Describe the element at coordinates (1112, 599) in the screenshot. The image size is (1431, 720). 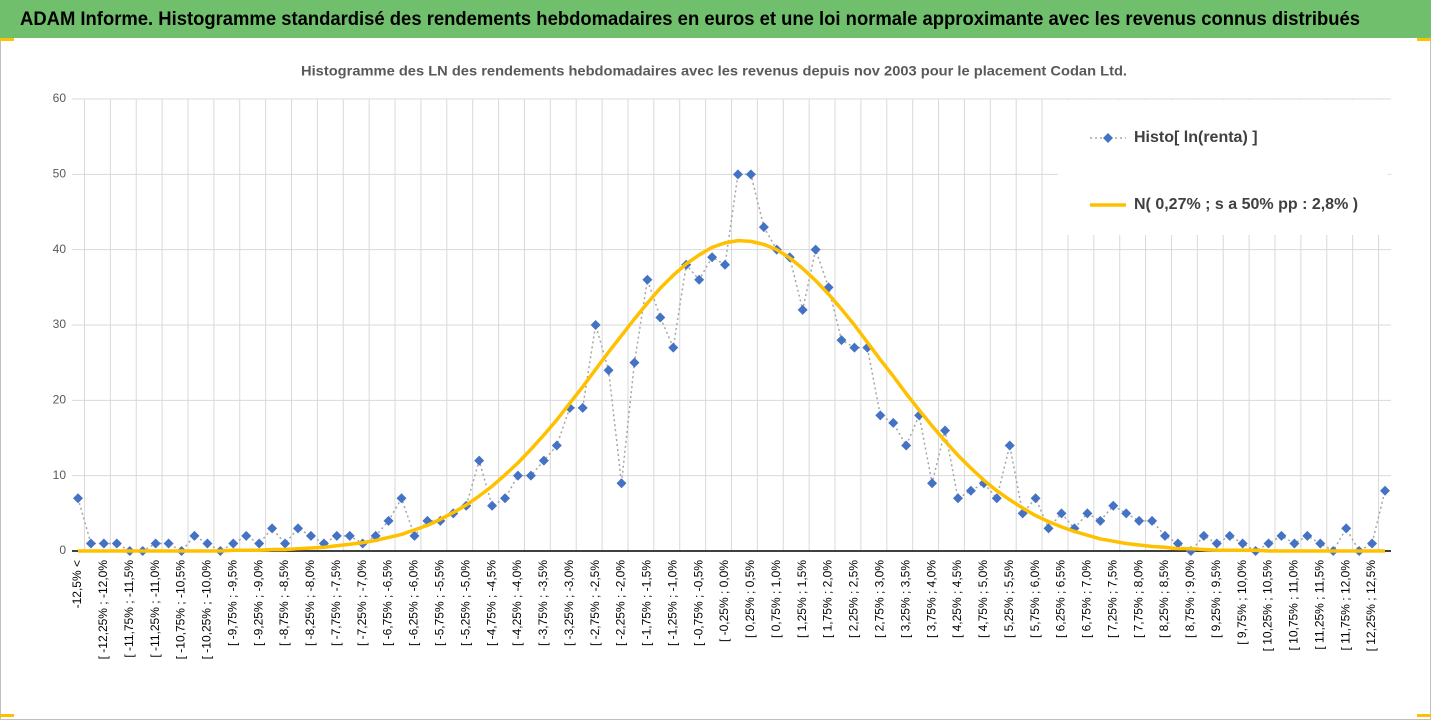
I see `x-tick-label: [ 7,25% ; 7,5%` at that location.